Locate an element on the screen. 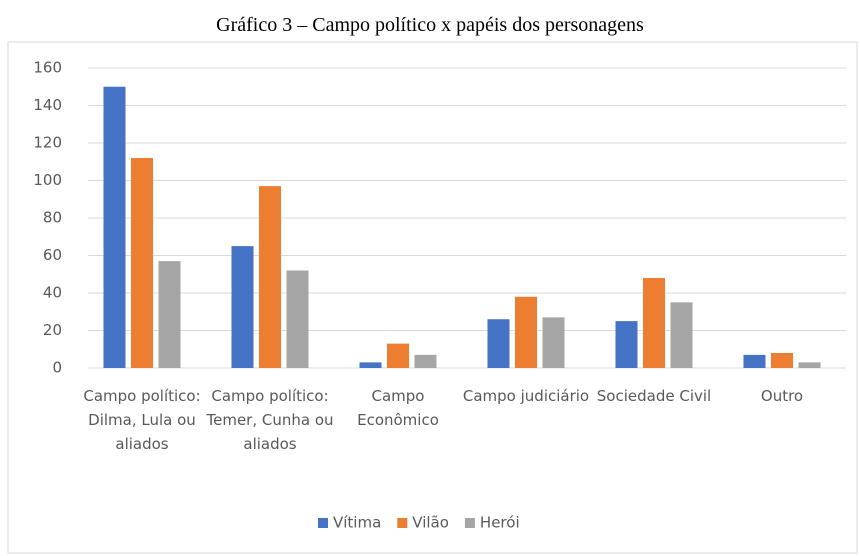 This screenshot has height=556, width=860. x-tick-label: Campo Econômico is located at coordinates (398, 408).